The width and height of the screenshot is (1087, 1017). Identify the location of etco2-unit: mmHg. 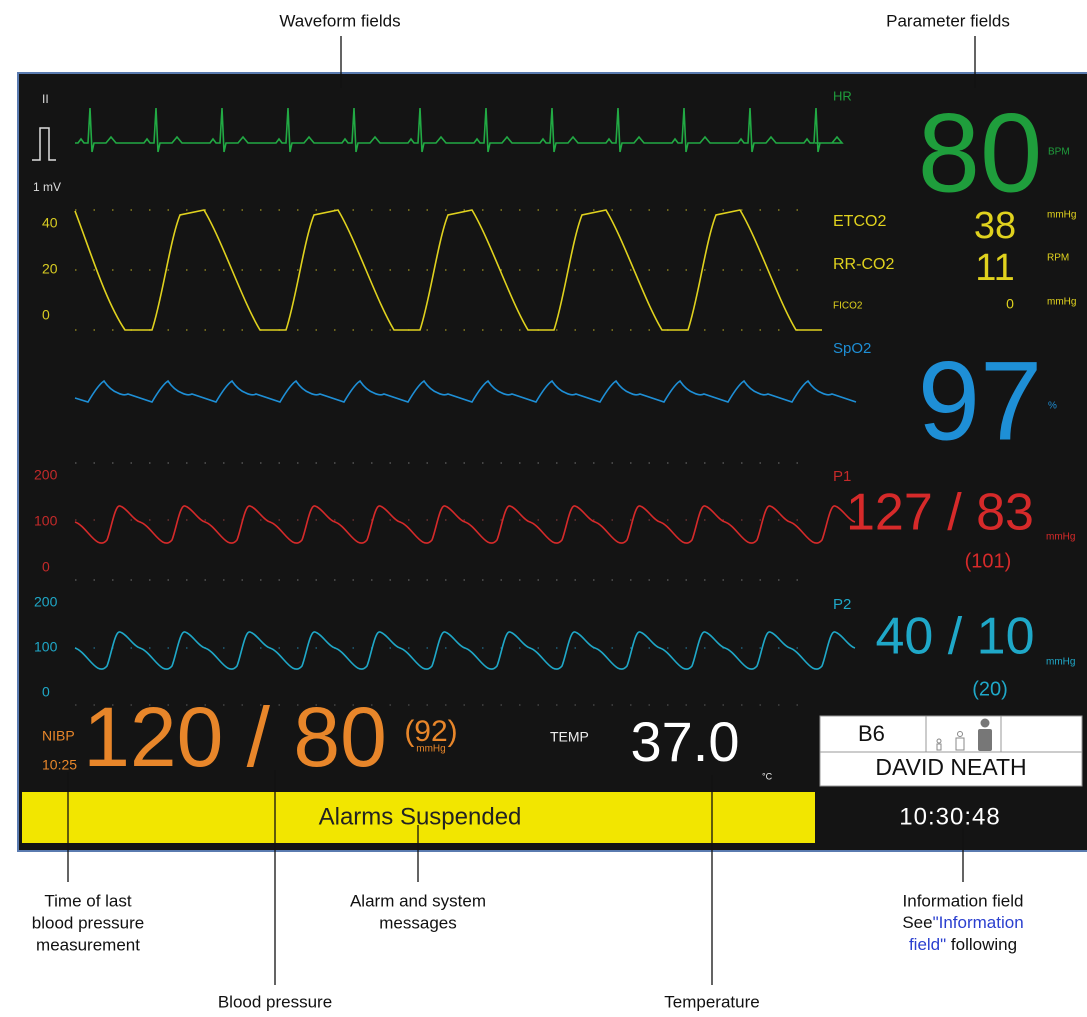
(1061, 215).